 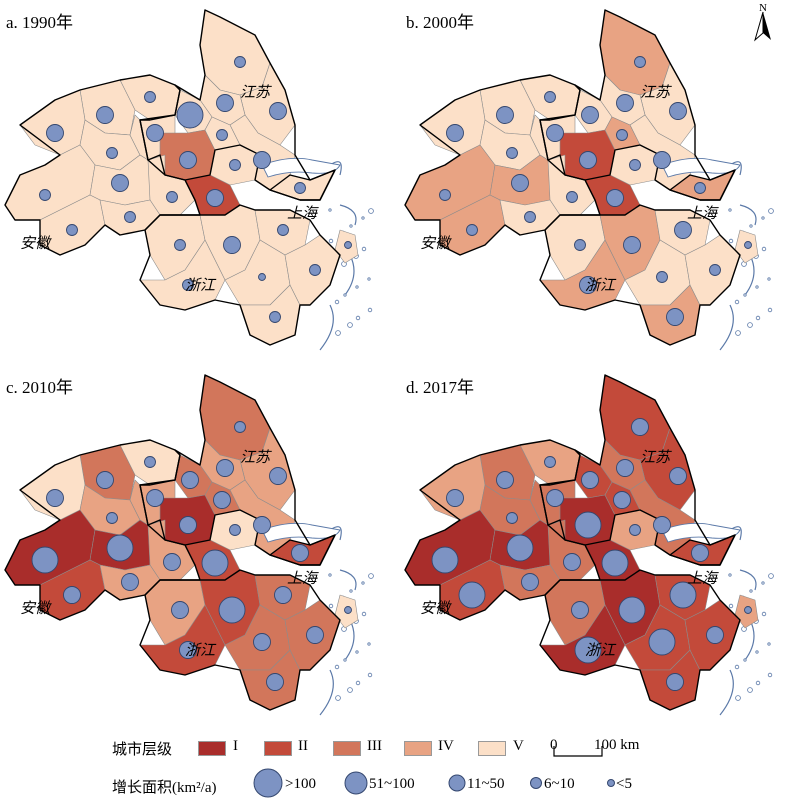 What do you see at coordinates (611, 783) in the screenshot?
I see `bubble-size-5-icon` at bounding box center [611, 783].